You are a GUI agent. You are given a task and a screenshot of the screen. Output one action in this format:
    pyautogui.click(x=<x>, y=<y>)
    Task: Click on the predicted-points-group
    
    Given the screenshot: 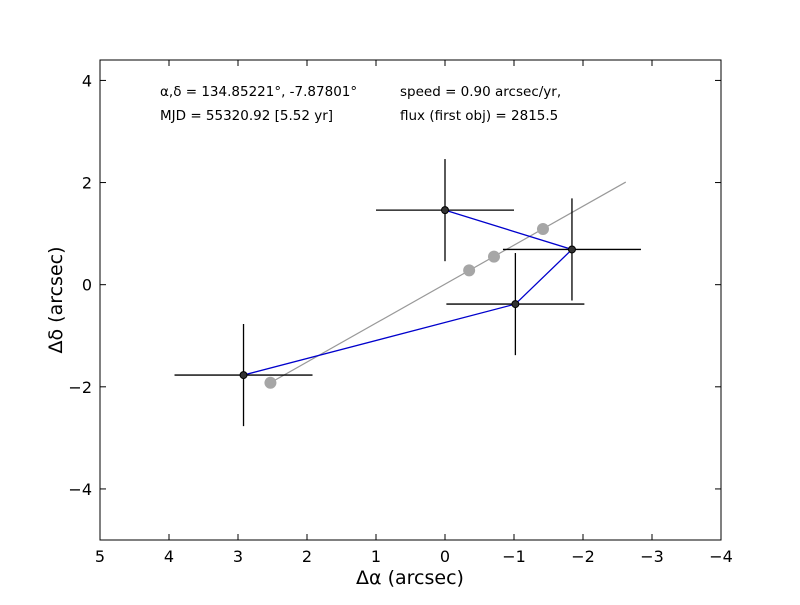 What is the action you would take?
    pyautogui.click(x=406, y=306)
    